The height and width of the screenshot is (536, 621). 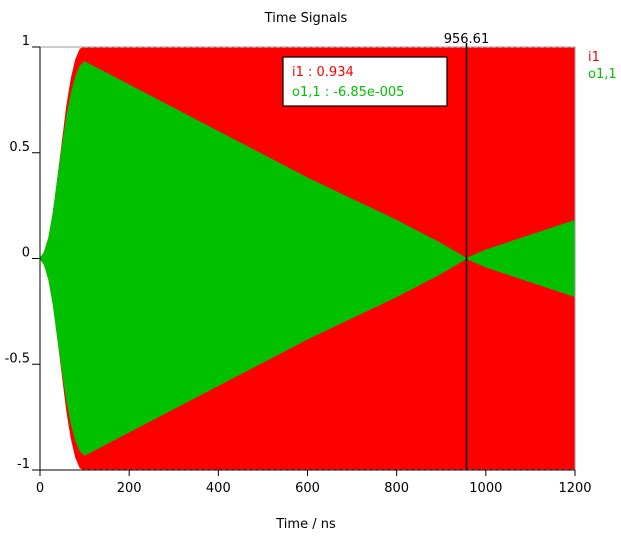 What do you see at coordinates (574, 488) in the screenshot?
I see `x-tick-label: 1200` at bounding box center [574, 488].